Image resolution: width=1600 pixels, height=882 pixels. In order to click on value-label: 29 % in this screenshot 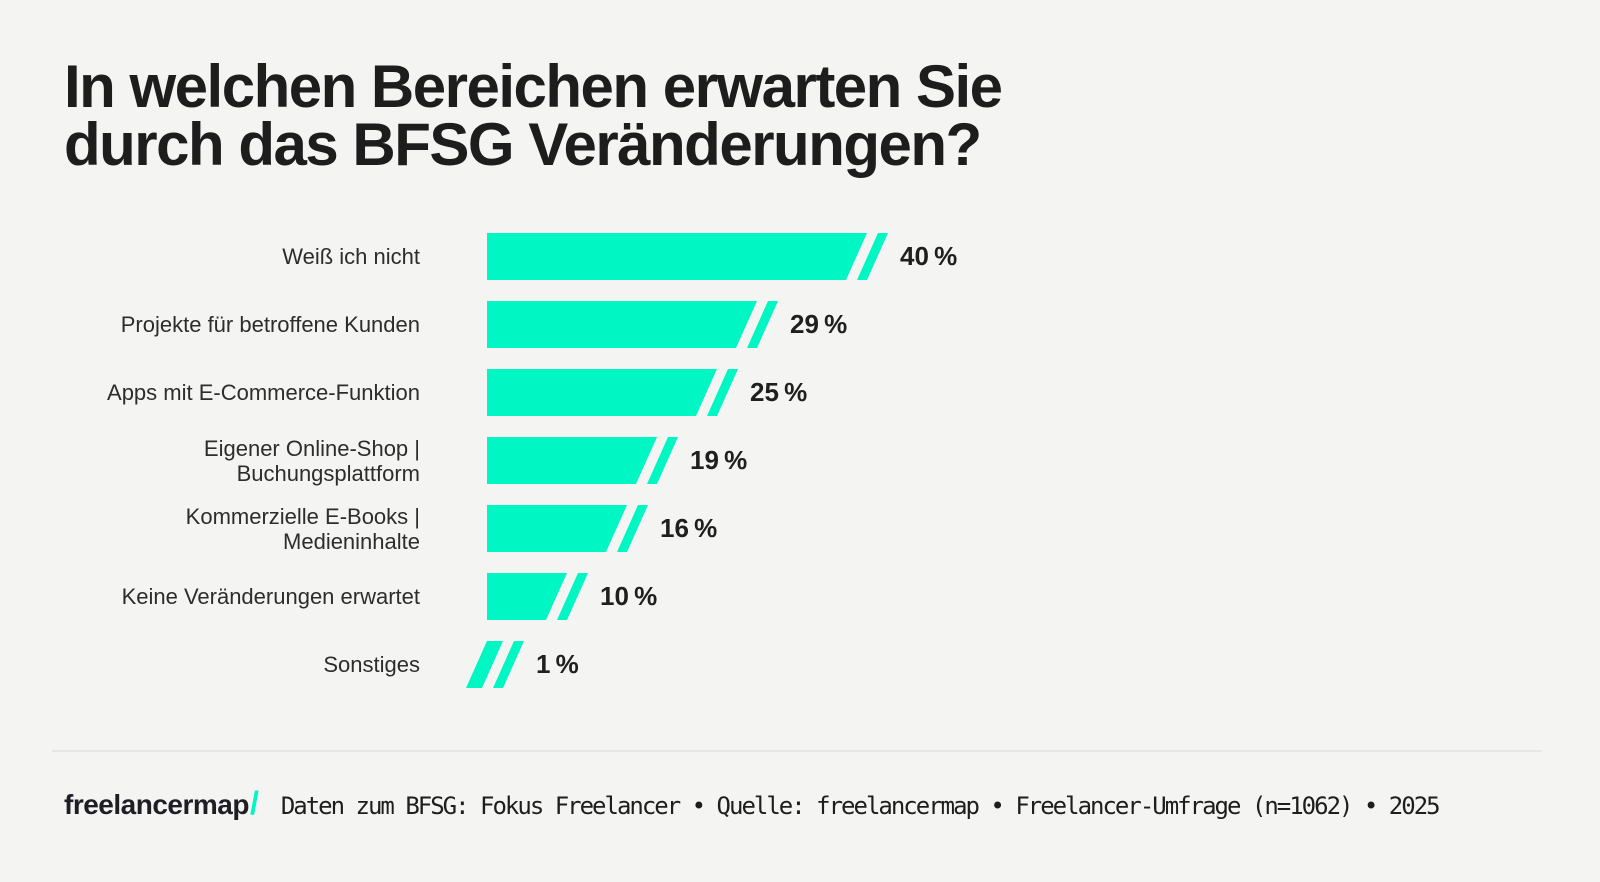, I will do `click(819, 324)`.